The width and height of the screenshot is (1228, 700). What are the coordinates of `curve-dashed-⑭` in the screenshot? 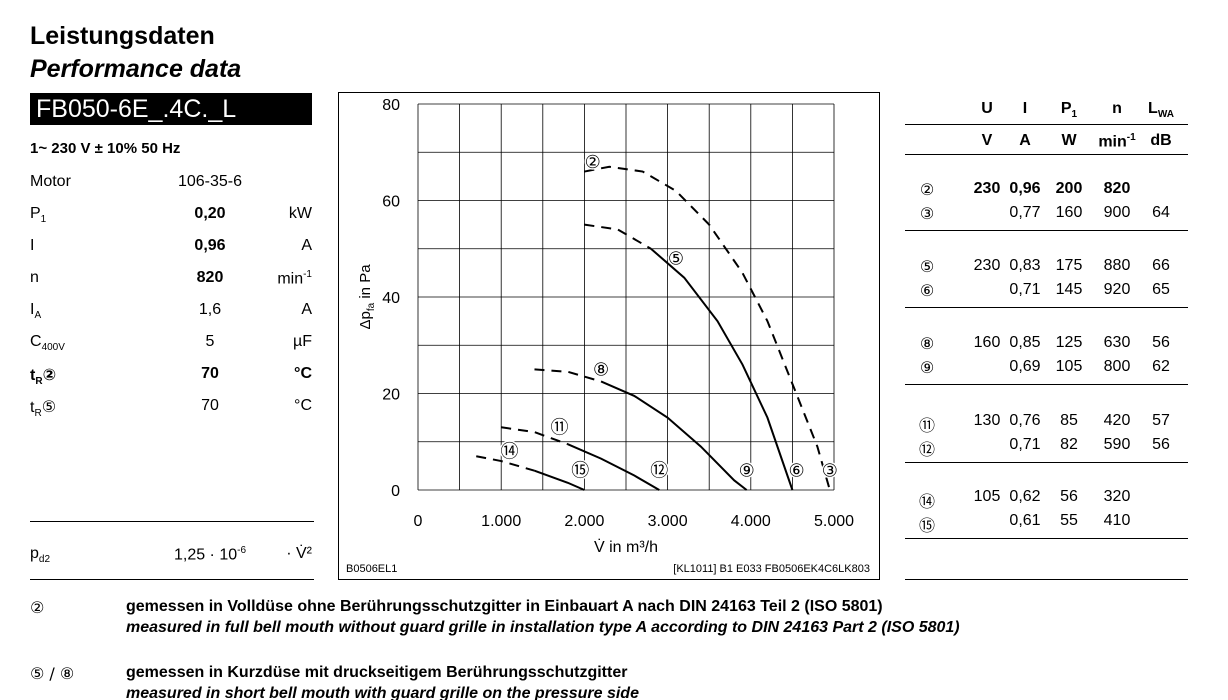 It's located at (505, 463).